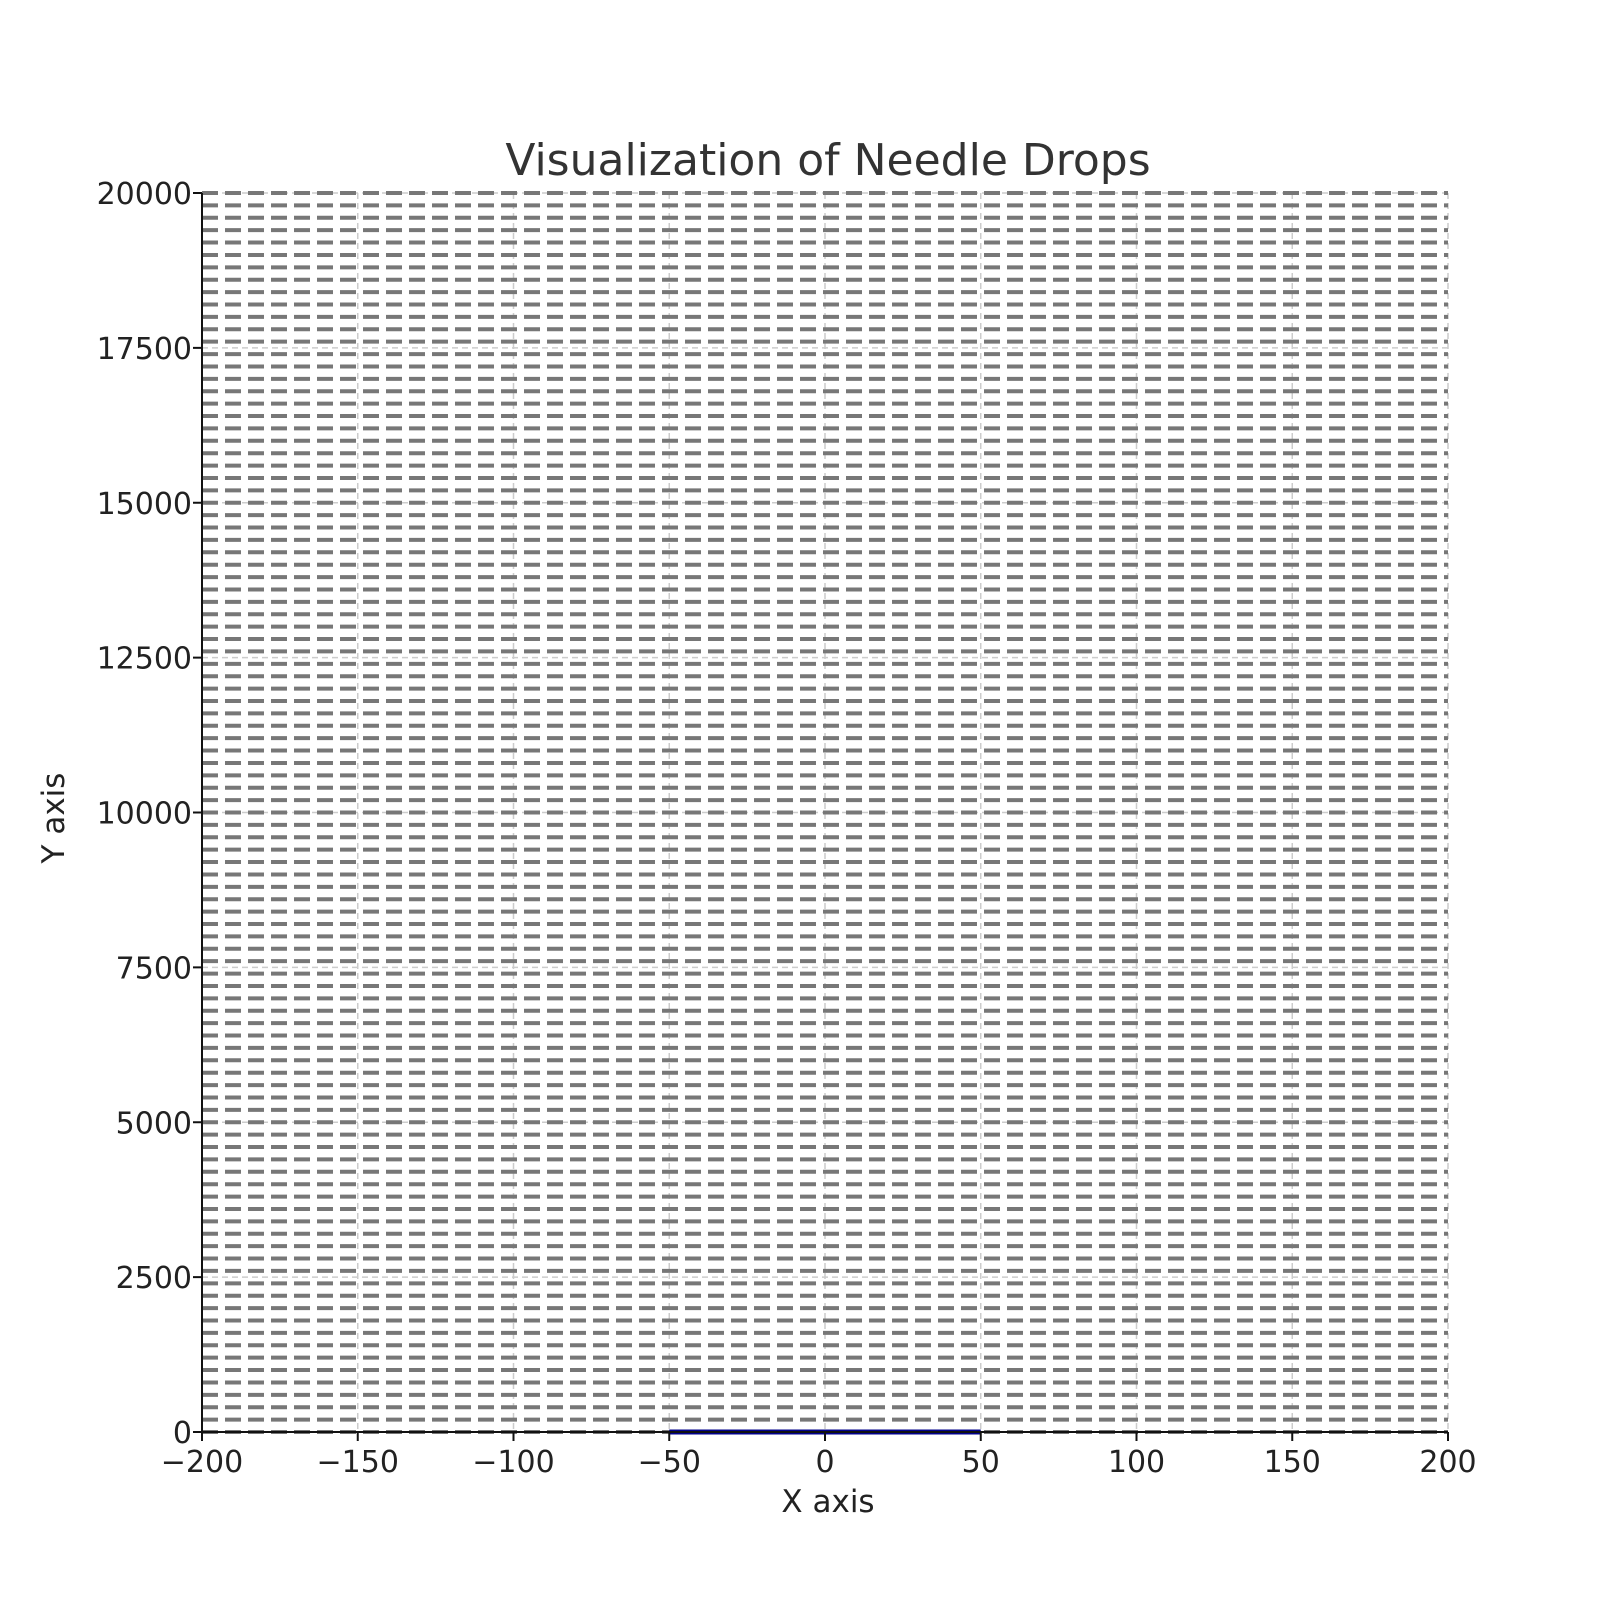 The height and width of the screenshot is (1600, 1600). What do you see at coordinates (182, 1433) in the screenshot?
I see `y-tick-label: 0` at bounding box center [182, 1433].